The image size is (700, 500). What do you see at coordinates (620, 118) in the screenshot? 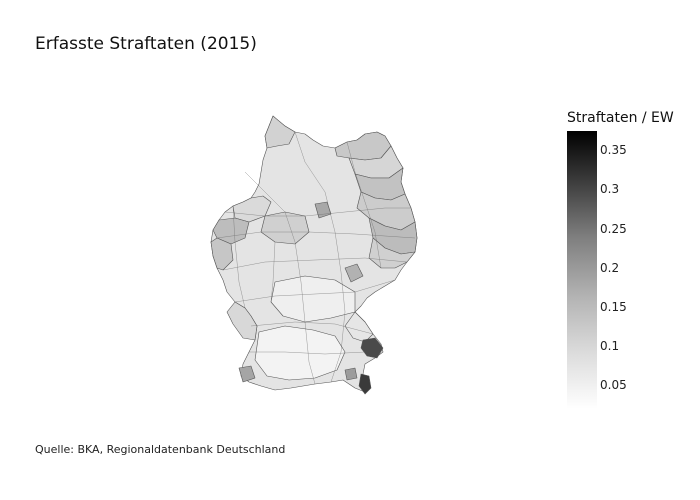
I see `legend-title: Straftaten / EW` at bounding box center [620, 118].